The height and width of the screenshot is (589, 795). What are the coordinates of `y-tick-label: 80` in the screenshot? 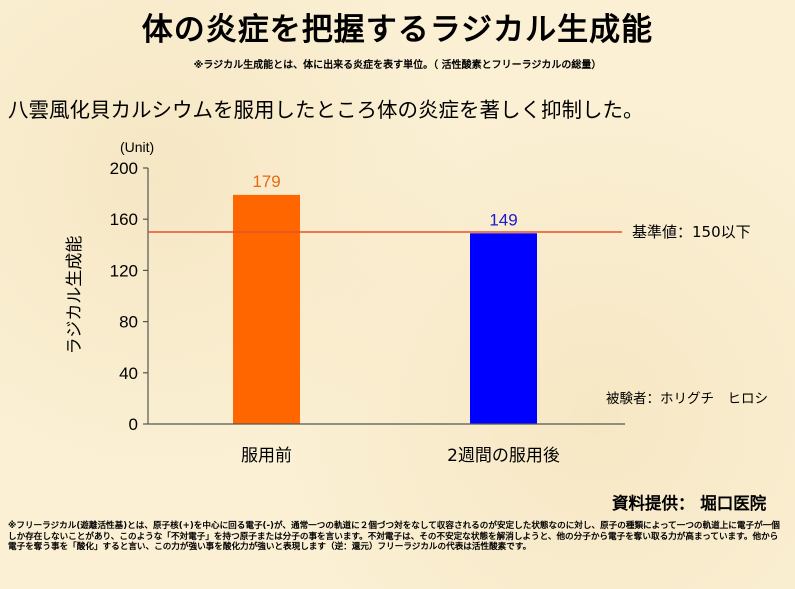 It's located at (128, 322).